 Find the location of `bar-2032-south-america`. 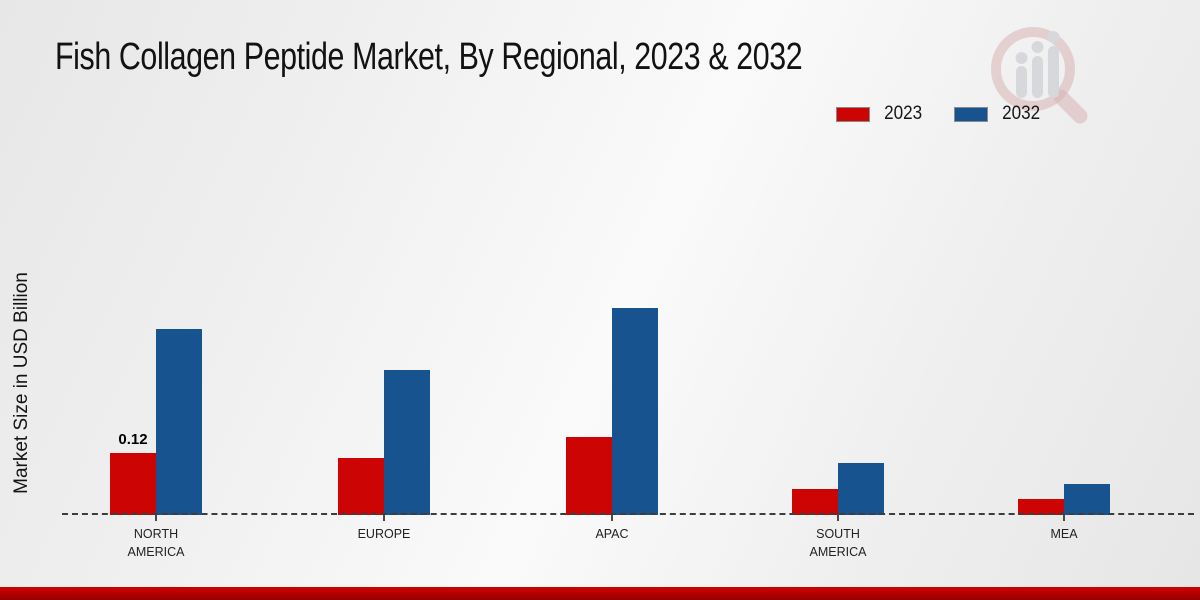

bar-2032-south-america is located at coordinates (861, 489).